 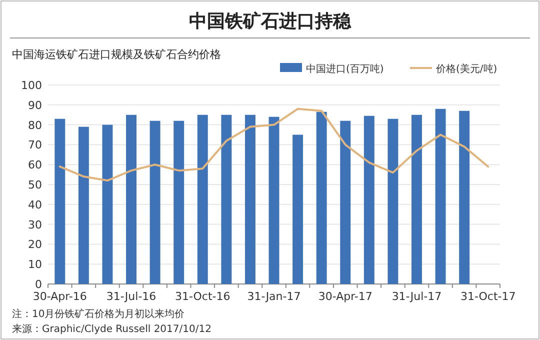 I want to click on chart-title: 中国铁矿石进口持稳, so click(x=270, y=21).